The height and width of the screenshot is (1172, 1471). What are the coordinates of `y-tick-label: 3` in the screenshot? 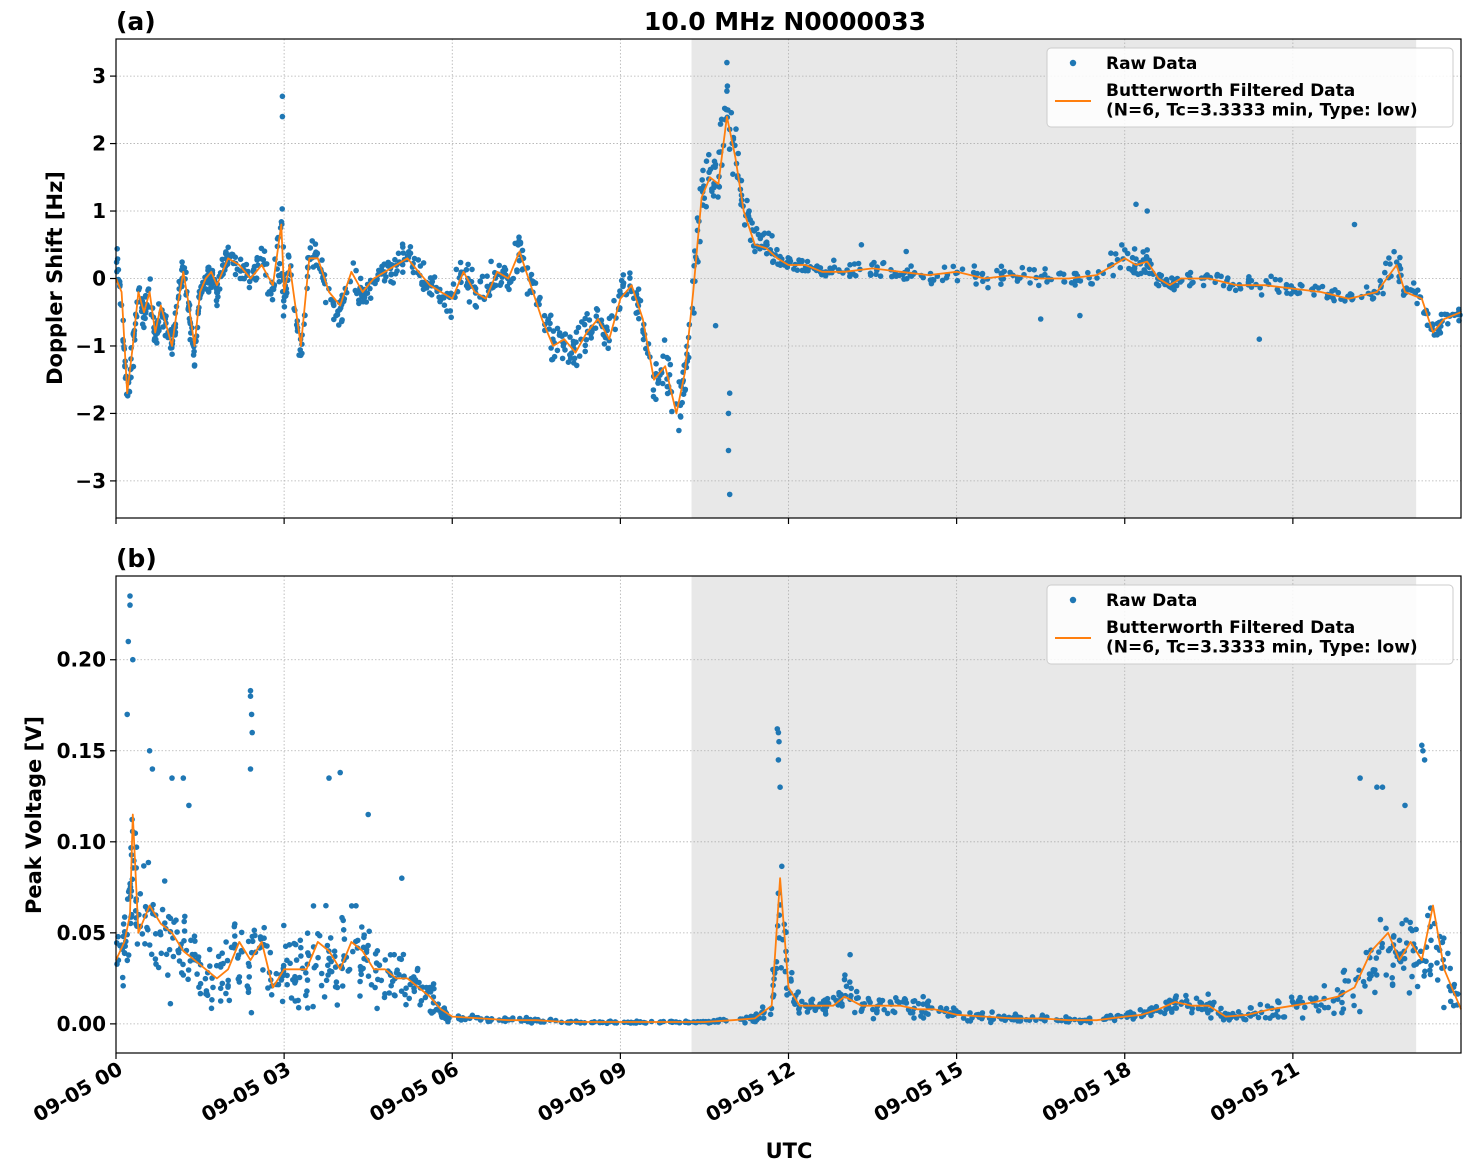 It's located at (99, 76).